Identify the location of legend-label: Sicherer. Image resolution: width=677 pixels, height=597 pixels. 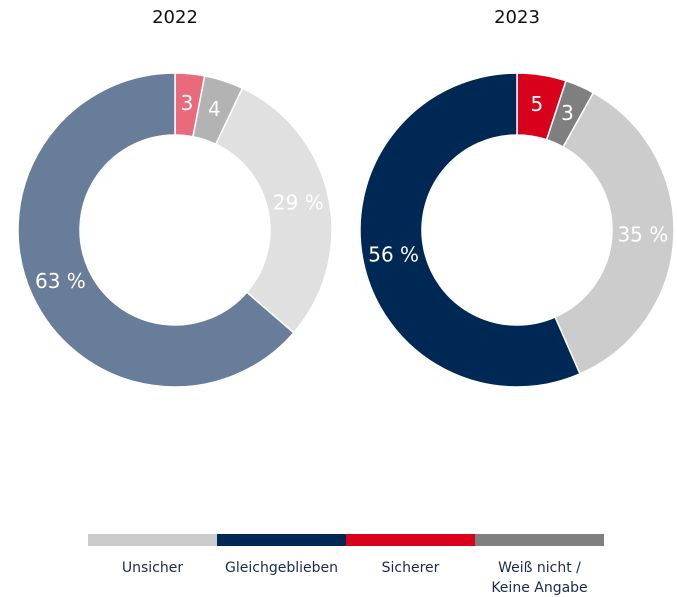
(410, 568).